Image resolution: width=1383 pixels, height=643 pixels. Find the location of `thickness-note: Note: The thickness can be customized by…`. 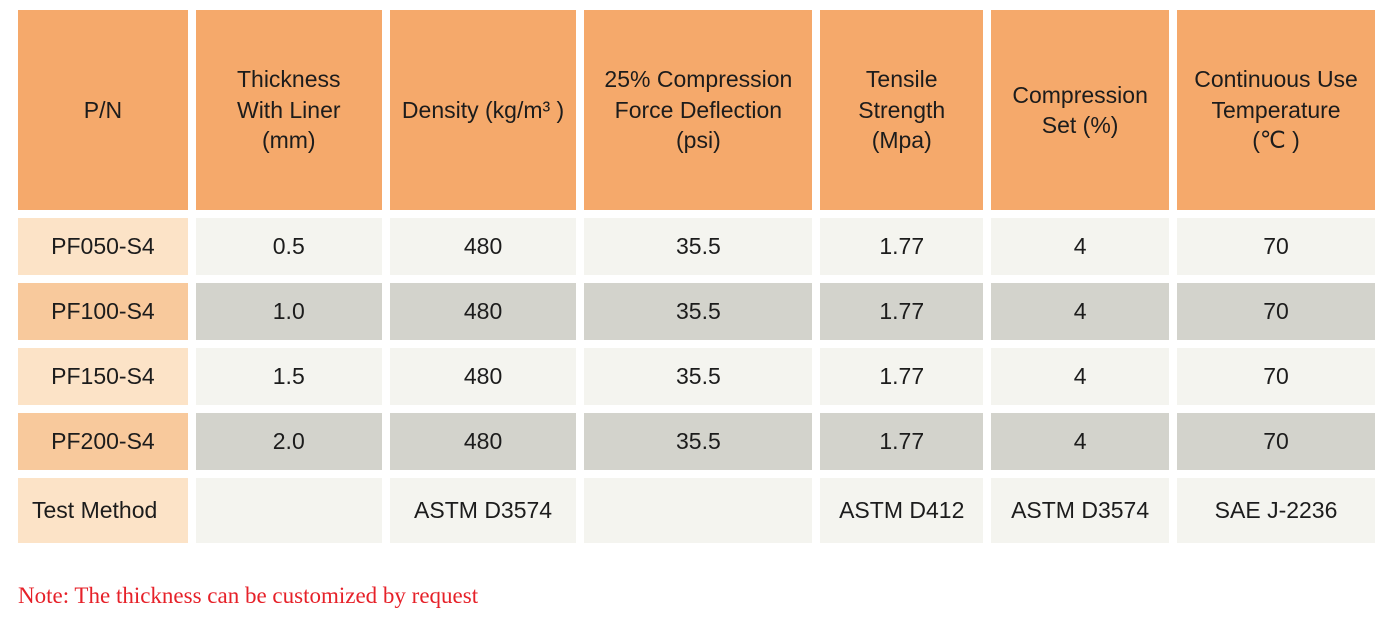

thickness-note: Note: The thickness can be customized by… is located at coordinates (248, 595).